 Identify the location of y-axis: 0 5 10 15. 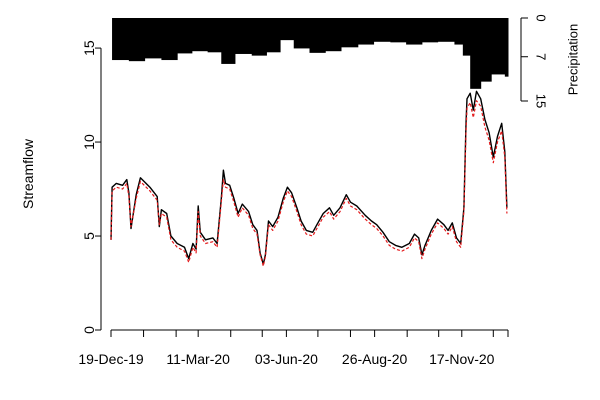
(91, 187).